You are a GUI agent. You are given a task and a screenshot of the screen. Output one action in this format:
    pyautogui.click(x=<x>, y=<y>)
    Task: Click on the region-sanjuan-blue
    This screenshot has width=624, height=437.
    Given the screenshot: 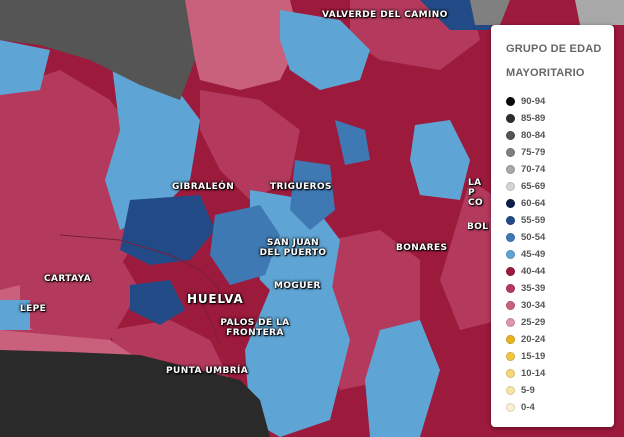 What is the action you would take?
    pyautogui.click(x=245, y=245)
    